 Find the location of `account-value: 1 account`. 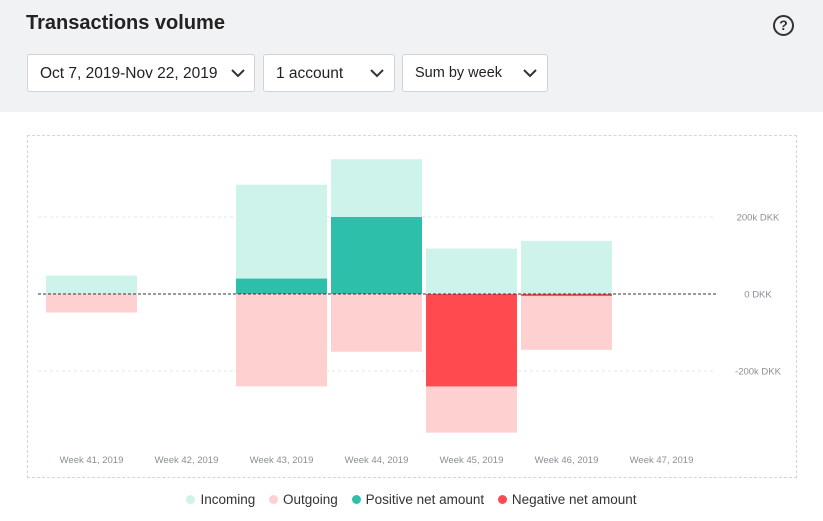

account-value: 1 account is located at coordinates (310, 73).